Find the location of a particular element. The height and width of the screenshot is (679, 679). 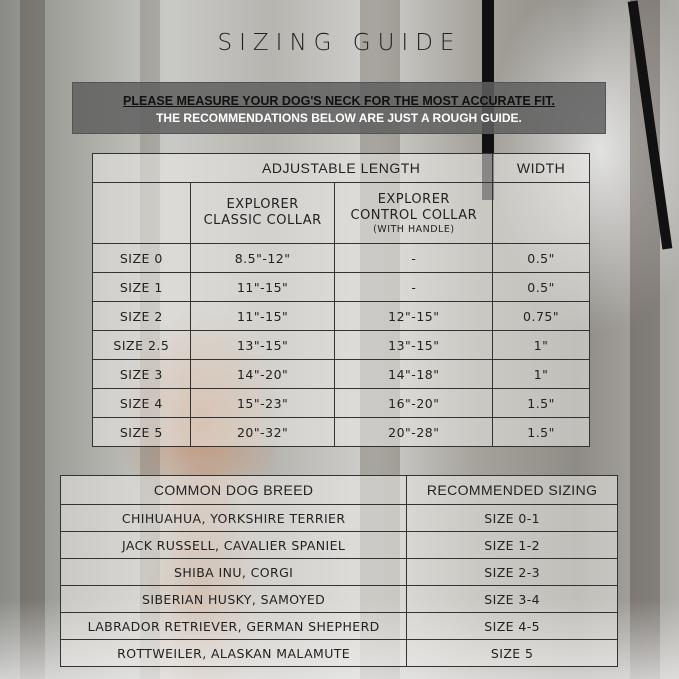

size-cell-control: 16"-20" is located at coordinates (414, 403).